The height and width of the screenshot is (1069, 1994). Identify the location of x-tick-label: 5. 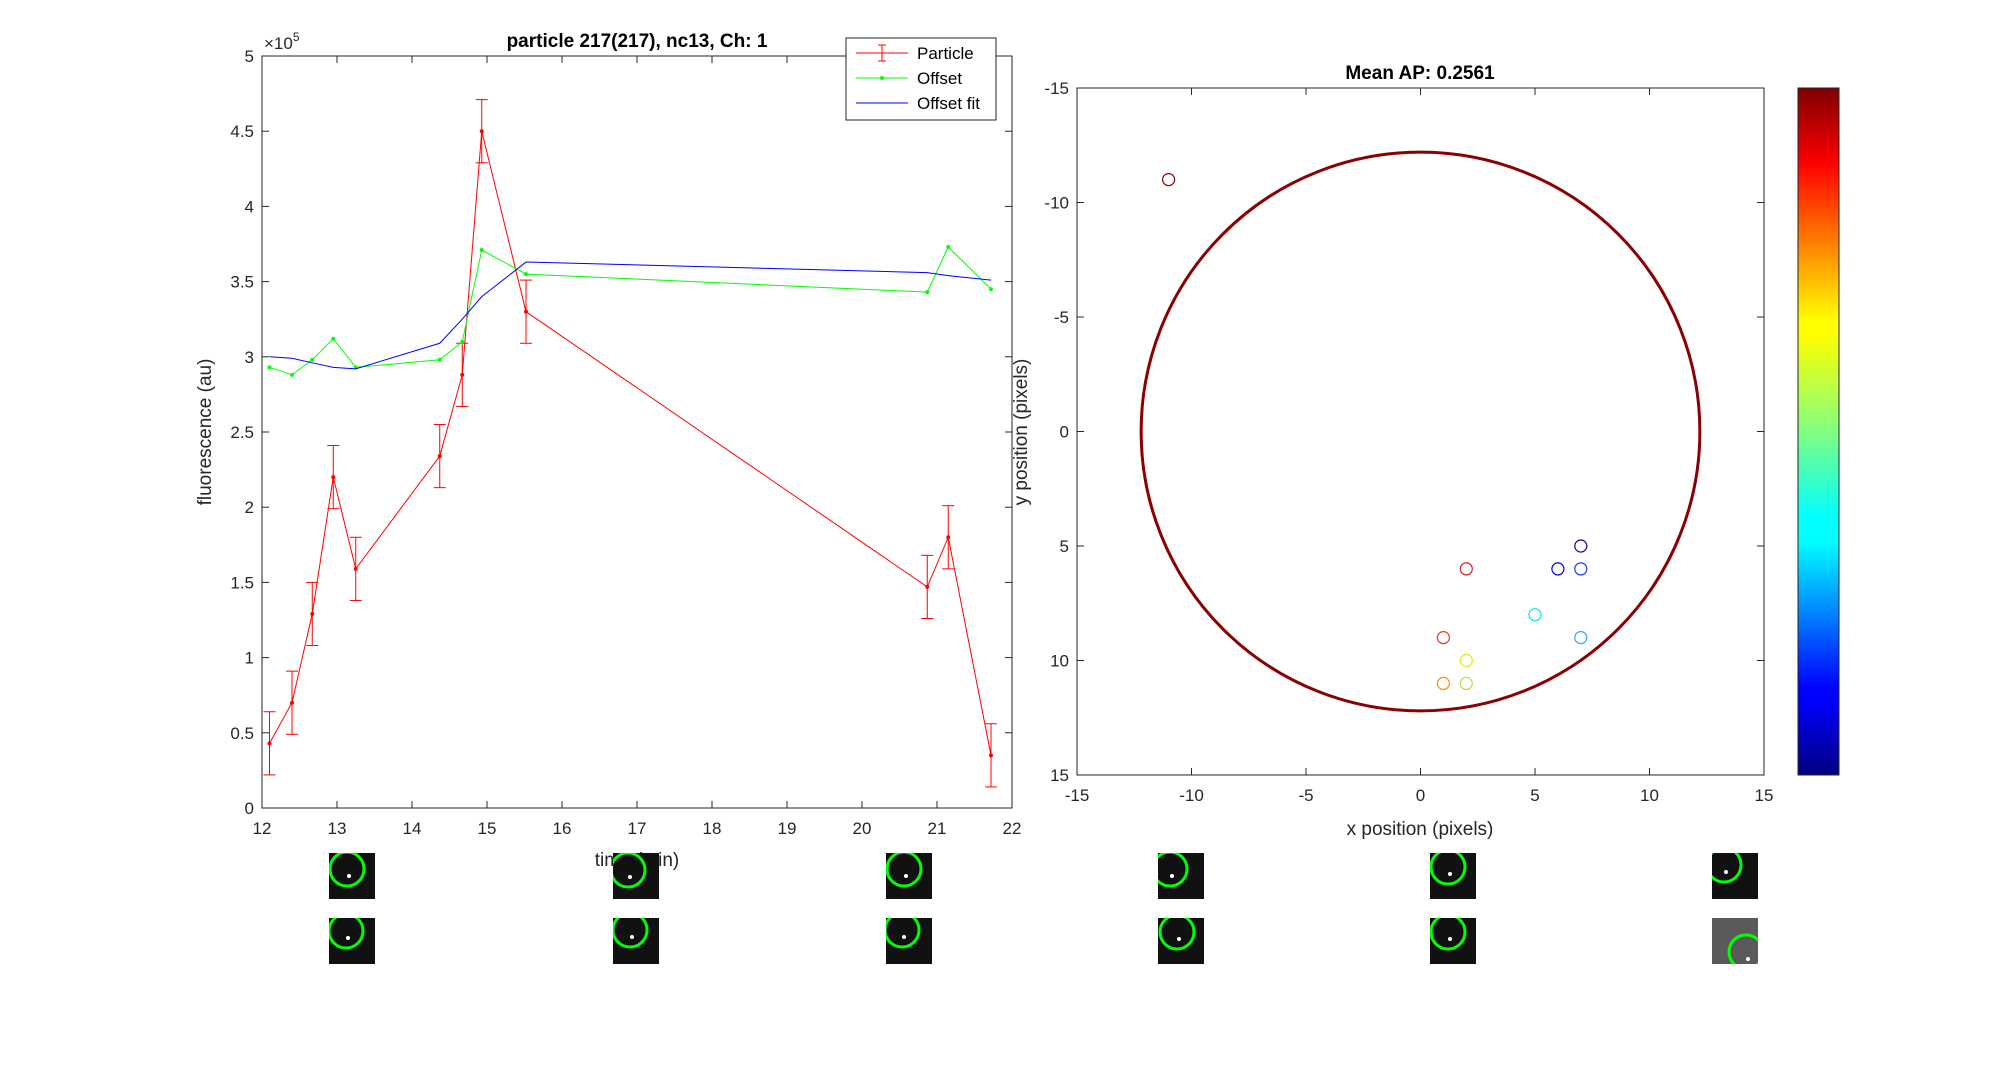
(1534, 795).